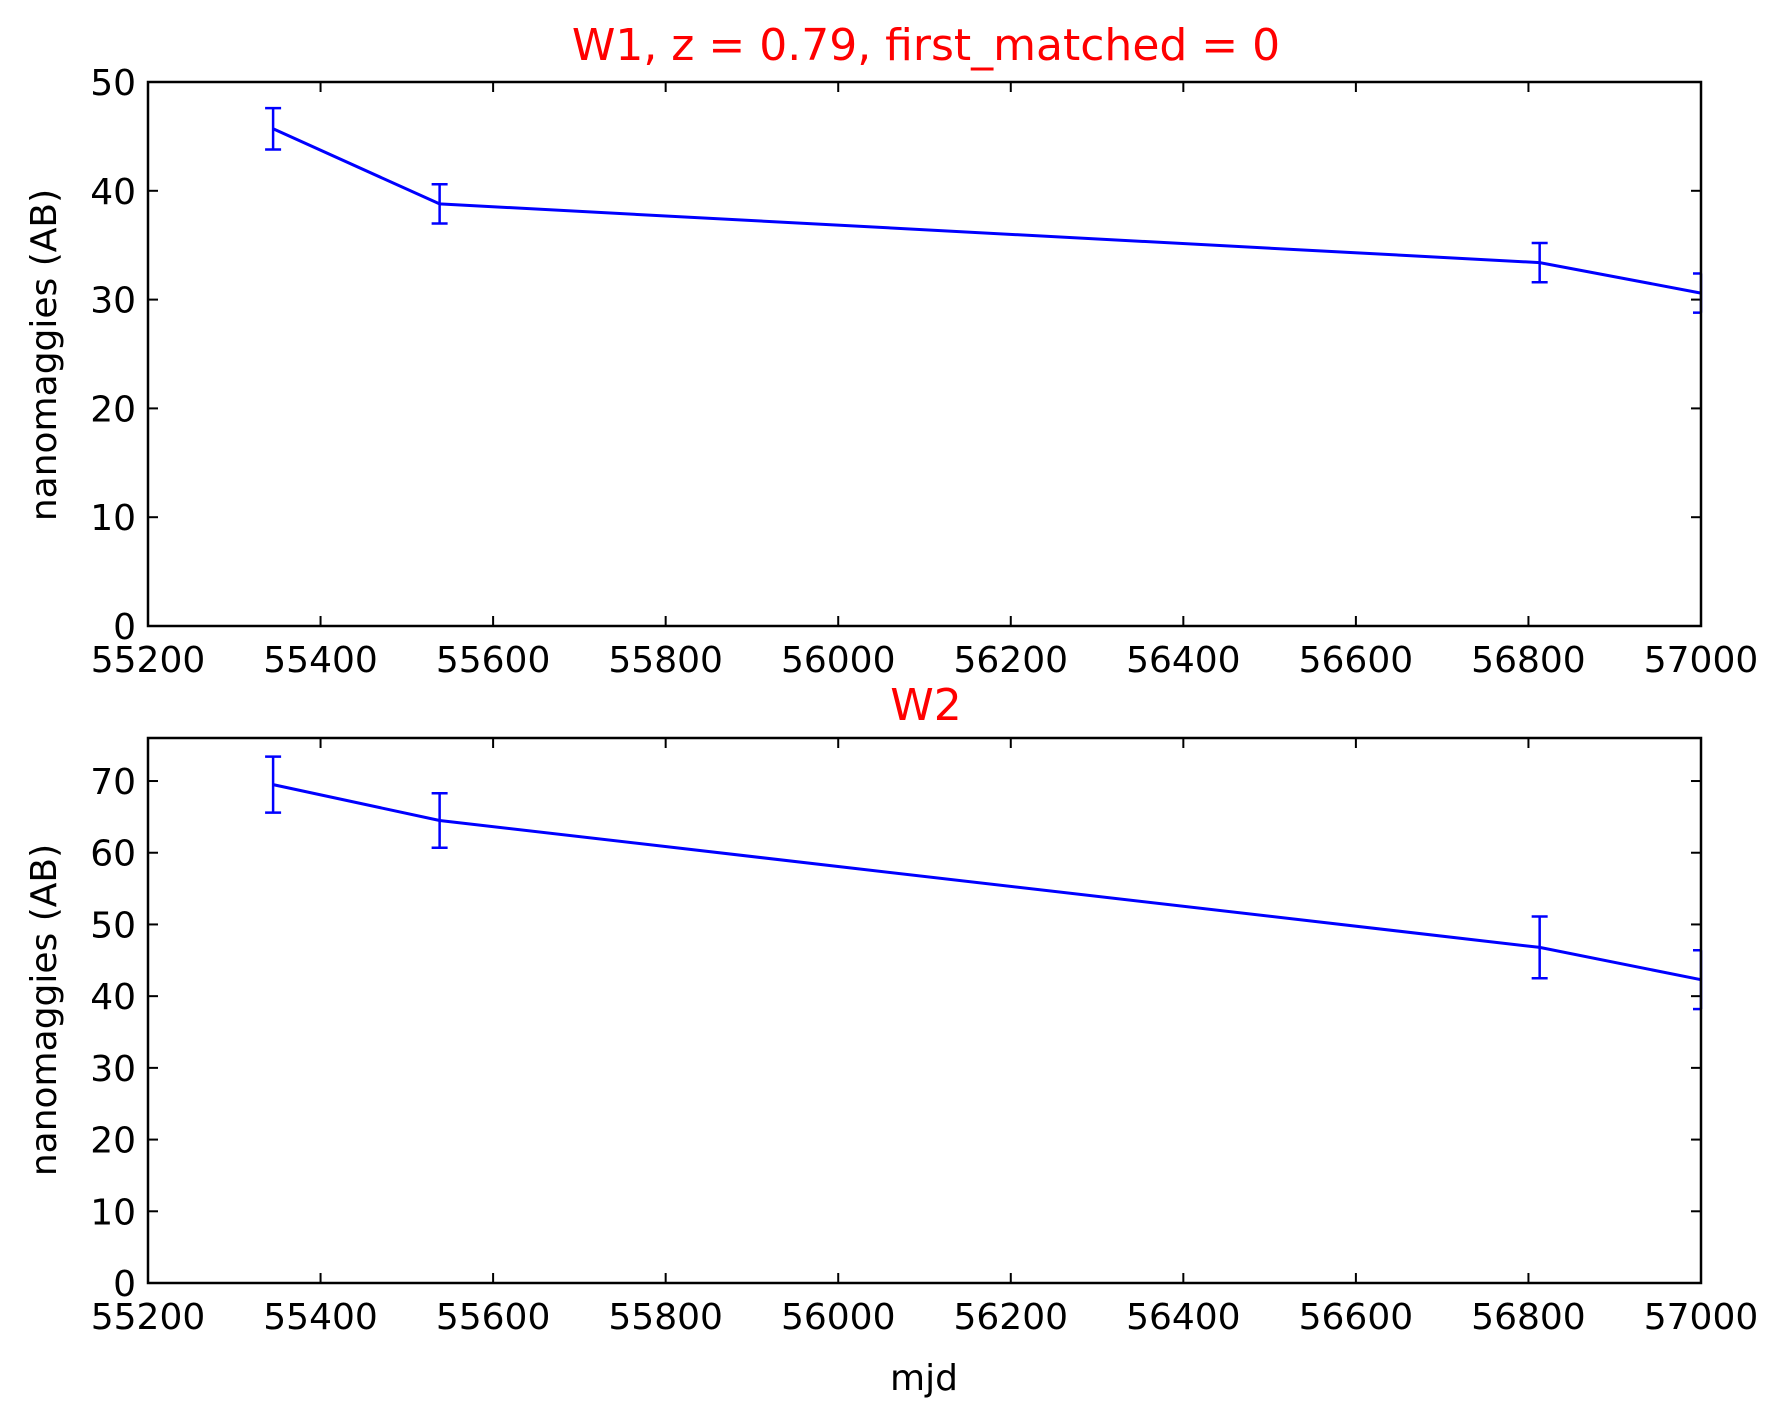 The height and width of the screenshot is (1420, 1784). I want to click on y-tick-label: 70, so click(113, 782).